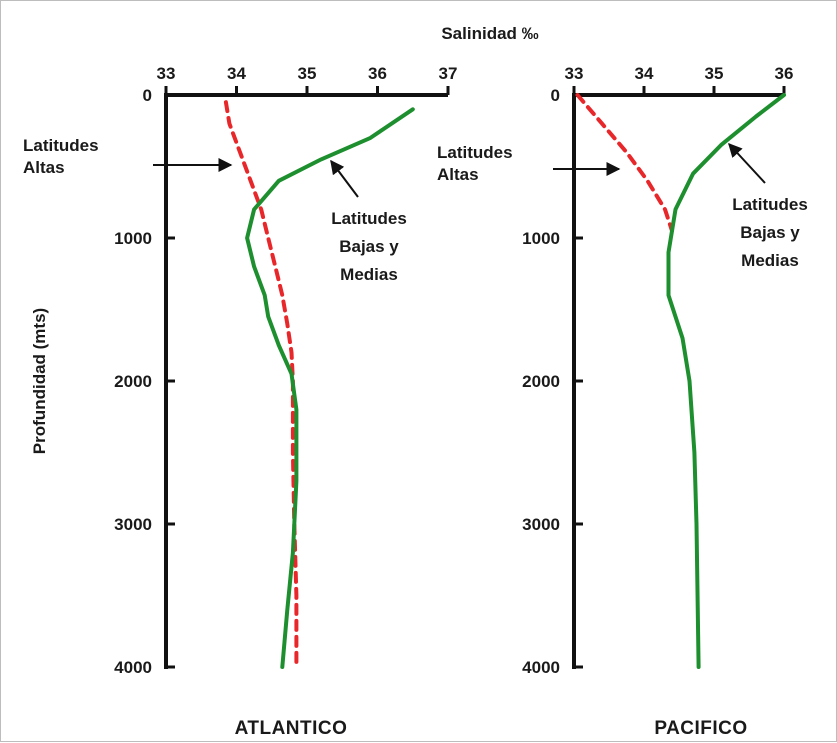  Describe the element at coordinates (624, 163) in the screenshot. I see `series-line-pacifico-high-latitudes` at that location.